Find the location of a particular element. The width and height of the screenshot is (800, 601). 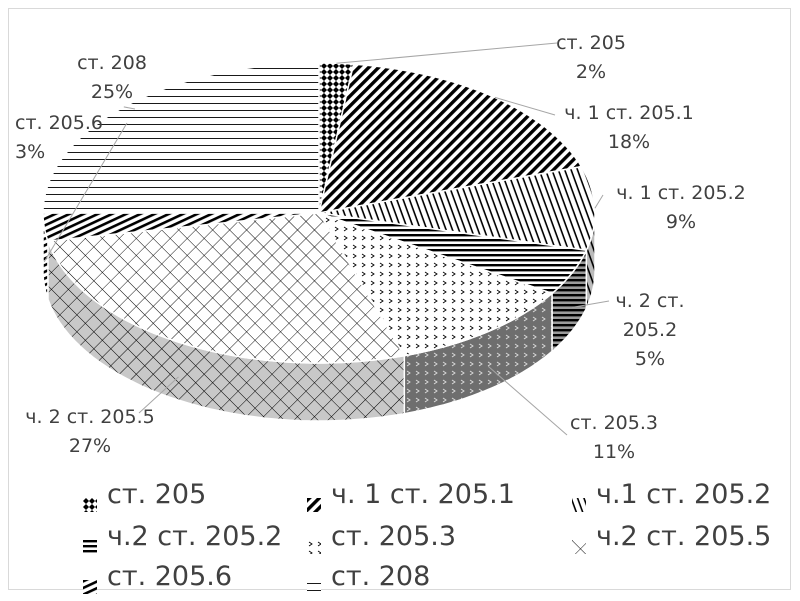

data-label-value: 11% is located at coordinates (614, 452).